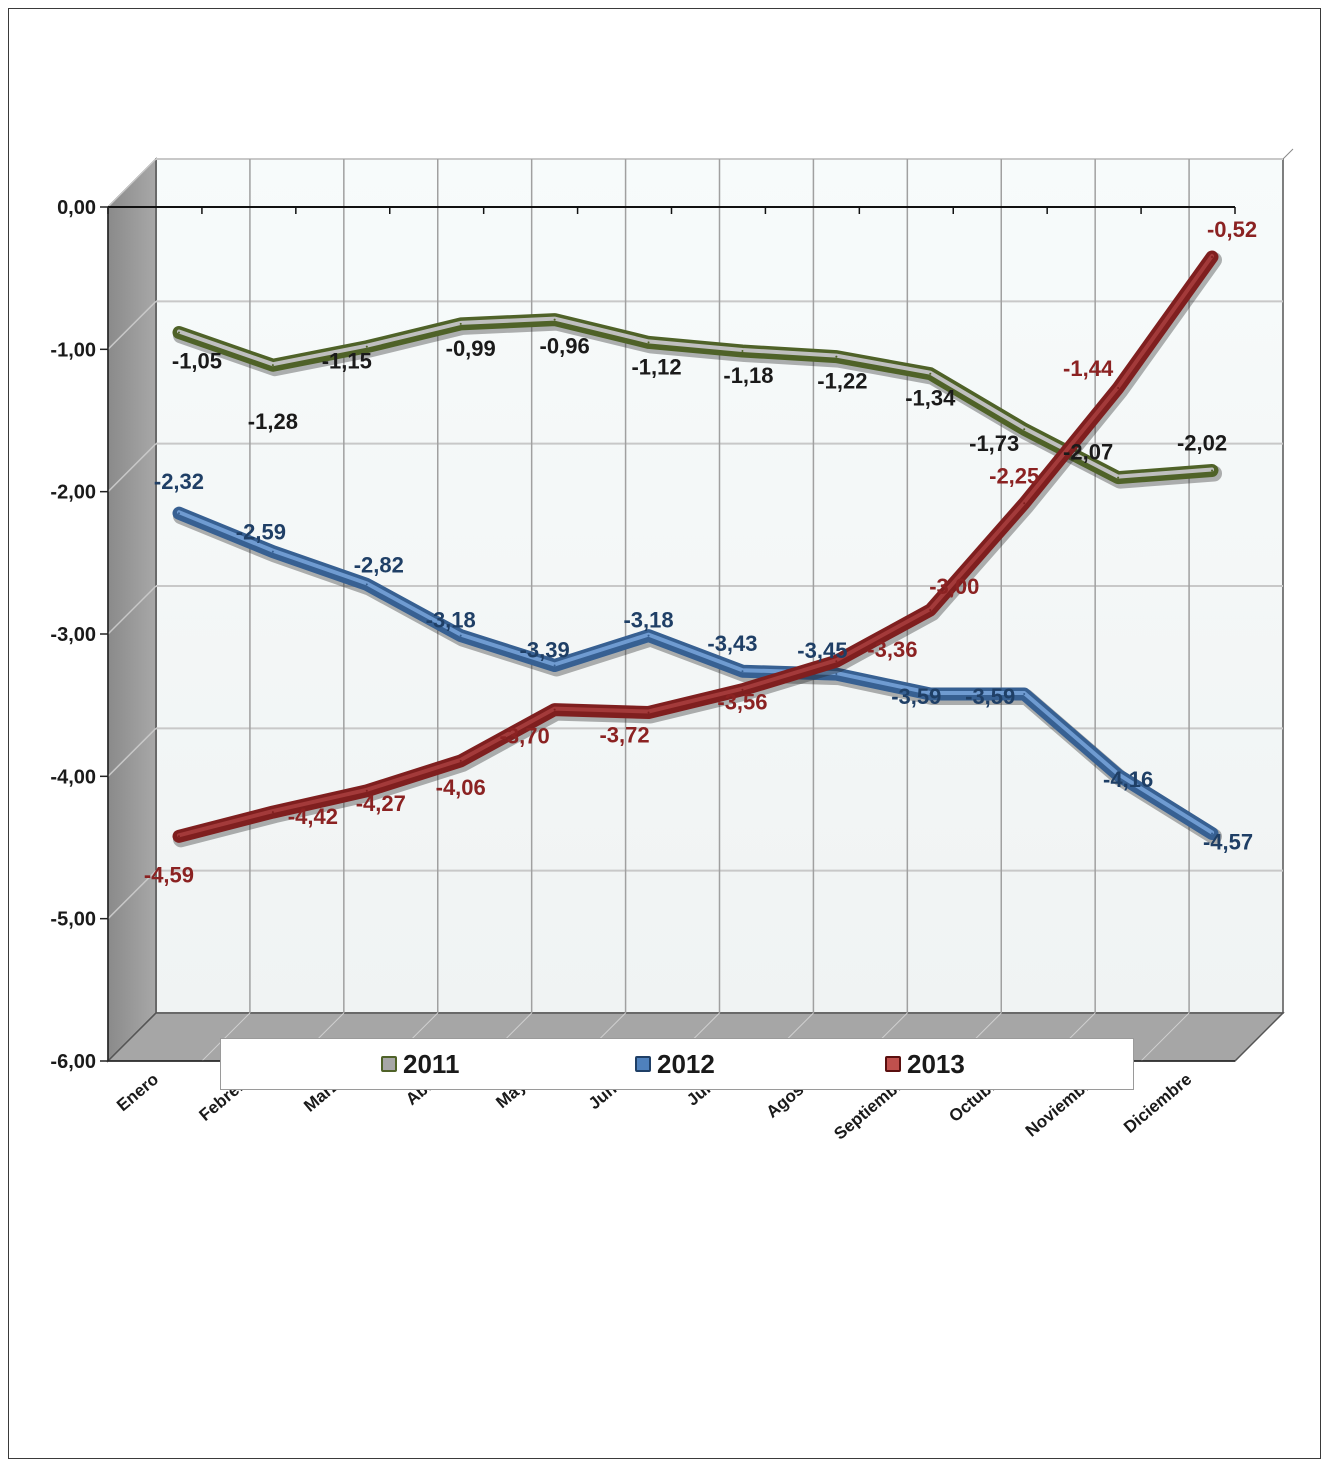 This screenshot has height=1467, width=1331. I want to click on legend-swatch-2013, so click(893, 1064).